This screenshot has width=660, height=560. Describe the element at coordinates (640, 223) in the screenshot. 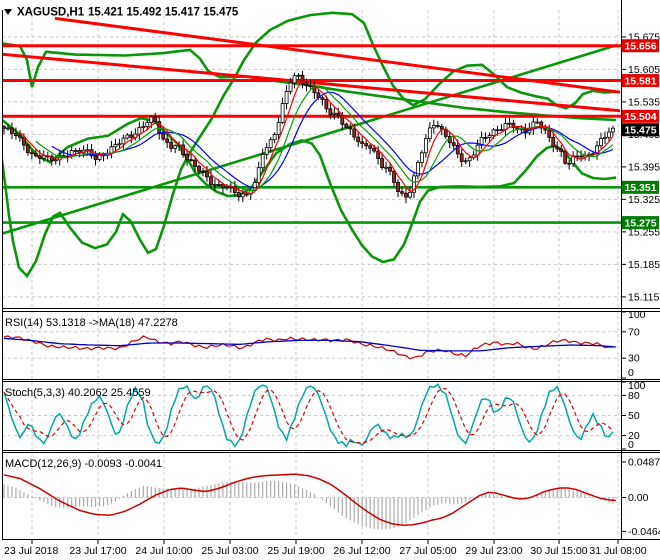

I see `price-badge-value: 15.275` at that location.